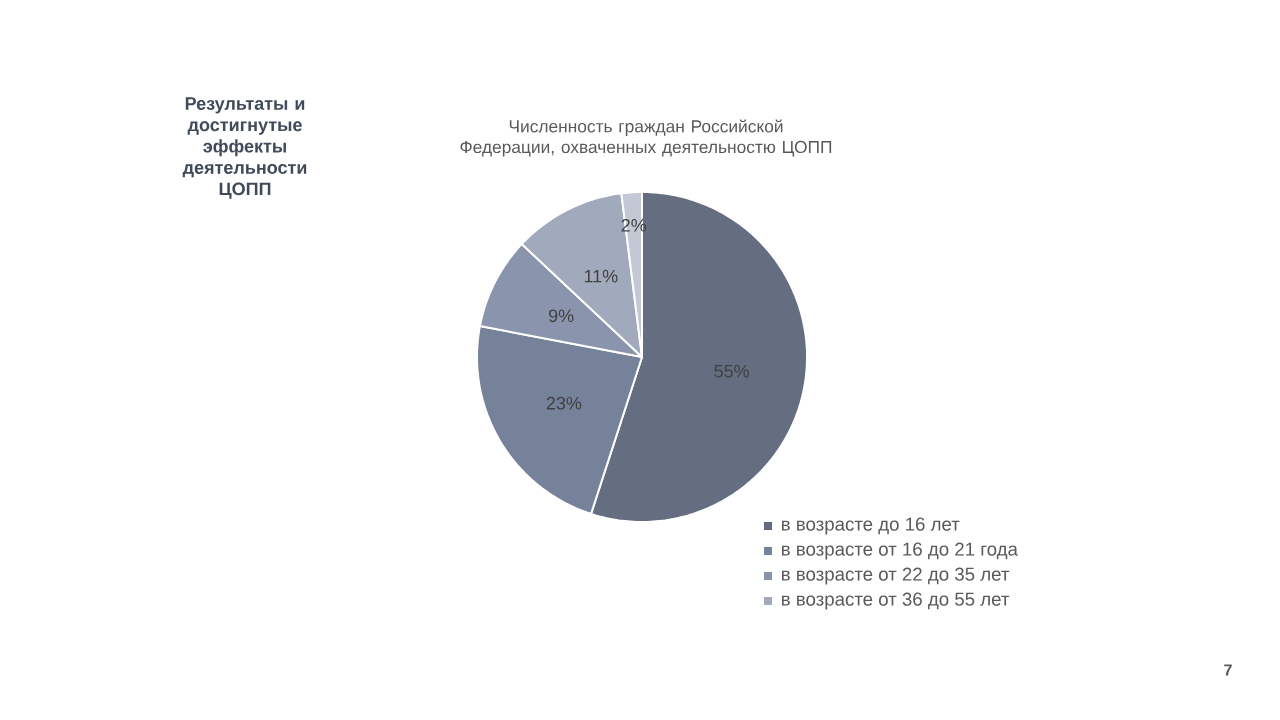  I want to click on text: 7, so click(1228, 670).